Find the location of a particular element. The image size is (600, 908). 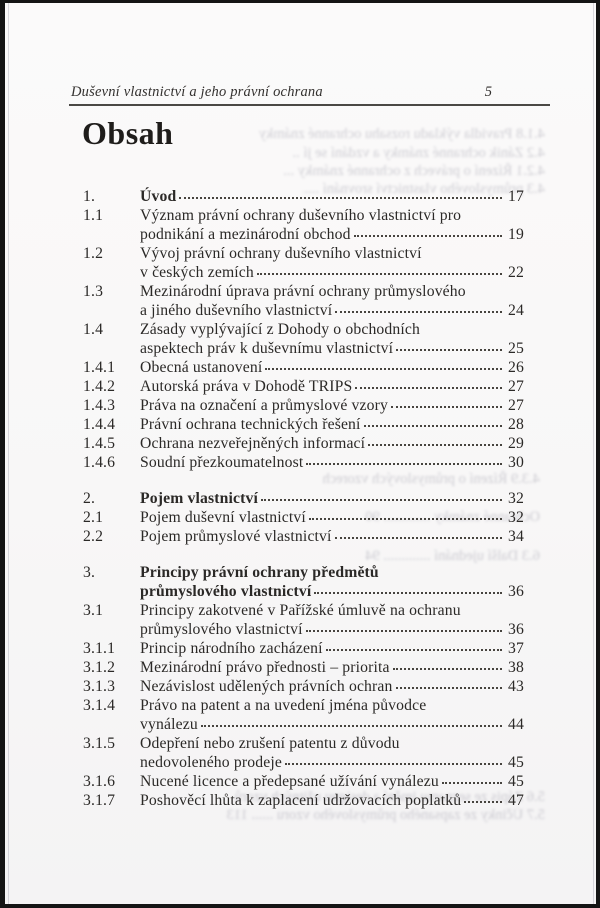

toc-page-number: 44 is located at coordinates (516, 724).